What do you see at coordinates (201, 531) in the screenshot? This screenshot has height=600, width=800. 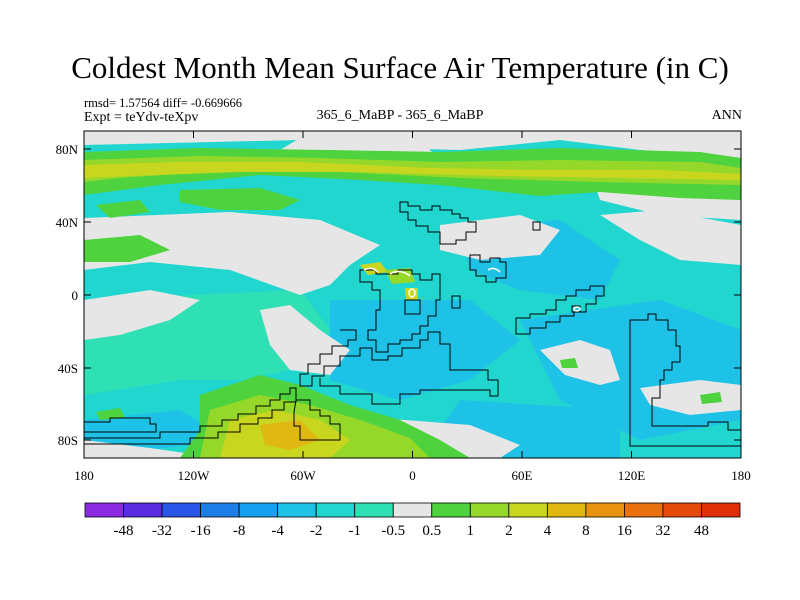 I see `colorbar-label: -16` at bounding box center [201, 531].